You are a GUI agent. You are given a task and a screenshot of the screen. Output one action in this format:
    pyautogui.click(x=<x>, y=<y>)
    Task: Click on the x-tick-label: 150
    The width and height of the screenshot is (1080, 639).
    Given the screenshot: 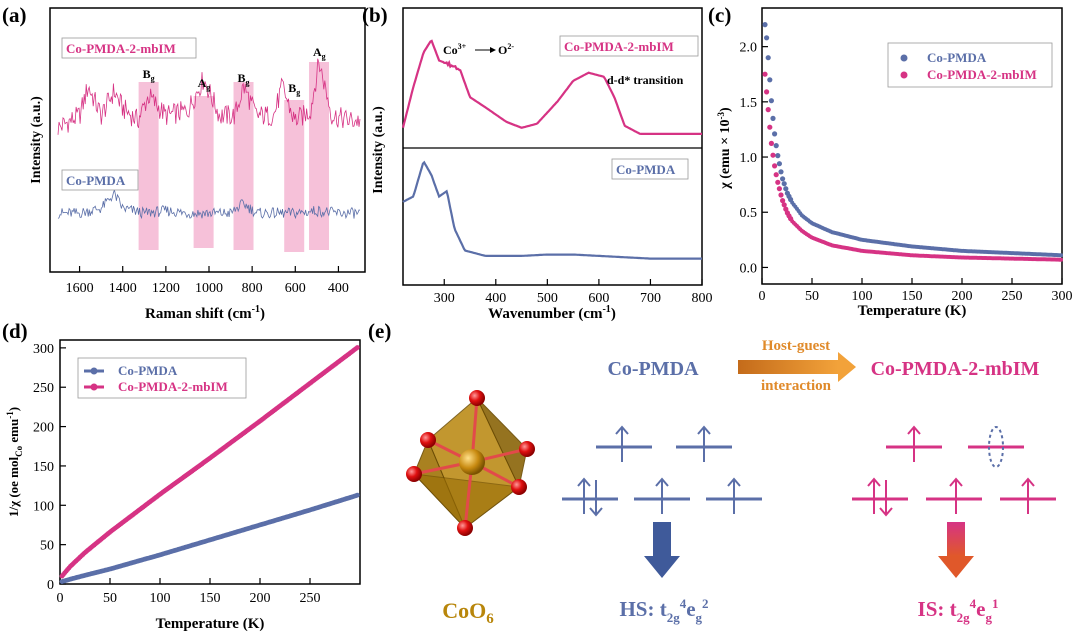 What is the action you would take?
    pyautogui.click(x=210, y=598)
    